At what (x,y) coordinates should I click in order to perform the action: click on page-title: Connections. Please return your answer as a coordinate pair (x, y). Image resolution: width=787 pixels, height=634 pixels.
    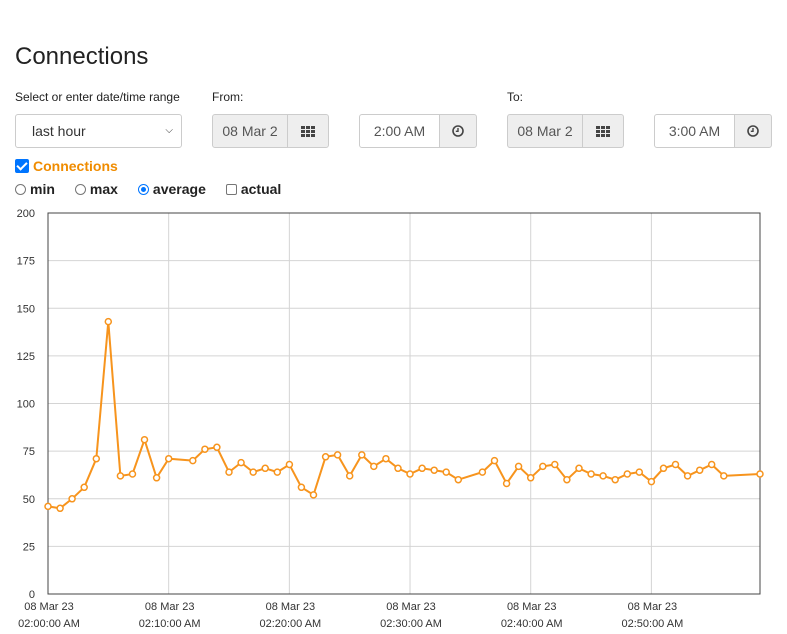
    Looking at the image, I should click on (82, 56).